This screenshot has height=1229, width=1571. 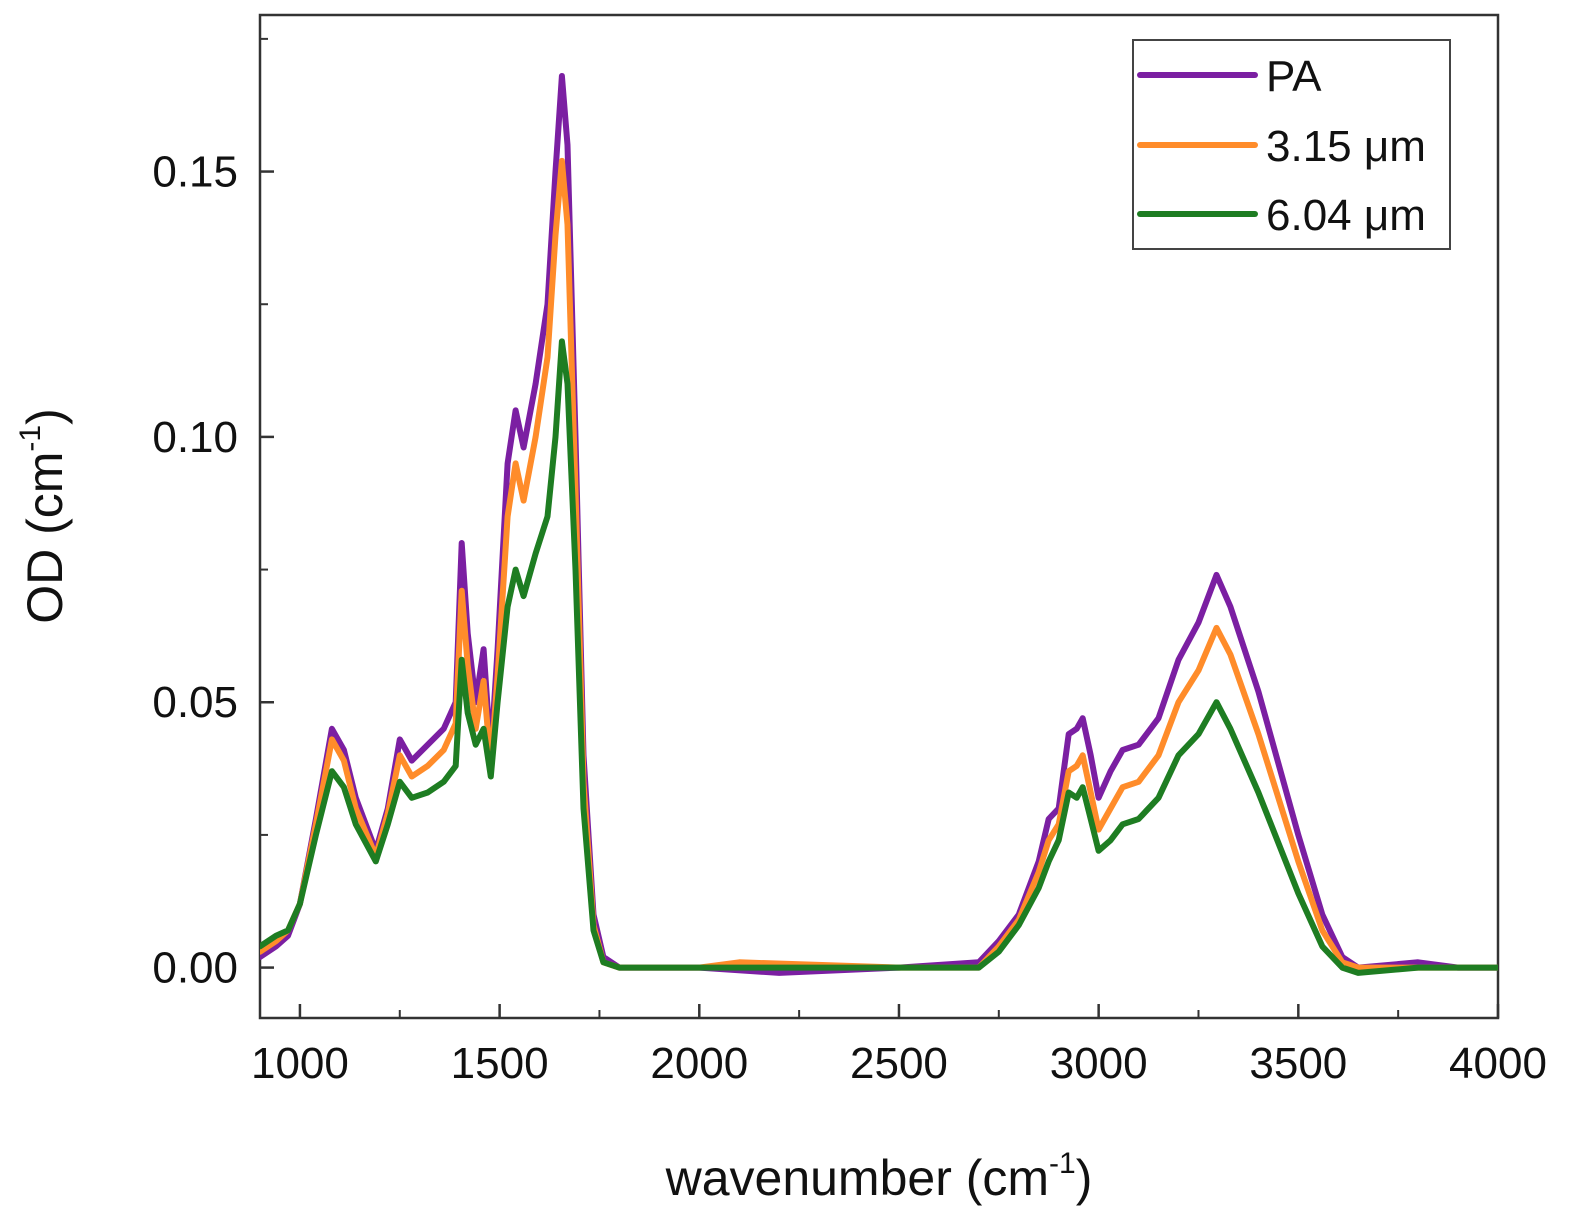 What do you see at coordinates (195, 172) in the screenshot?
I see `y-tick-label: 0.15` at bounding box center [195, 172].